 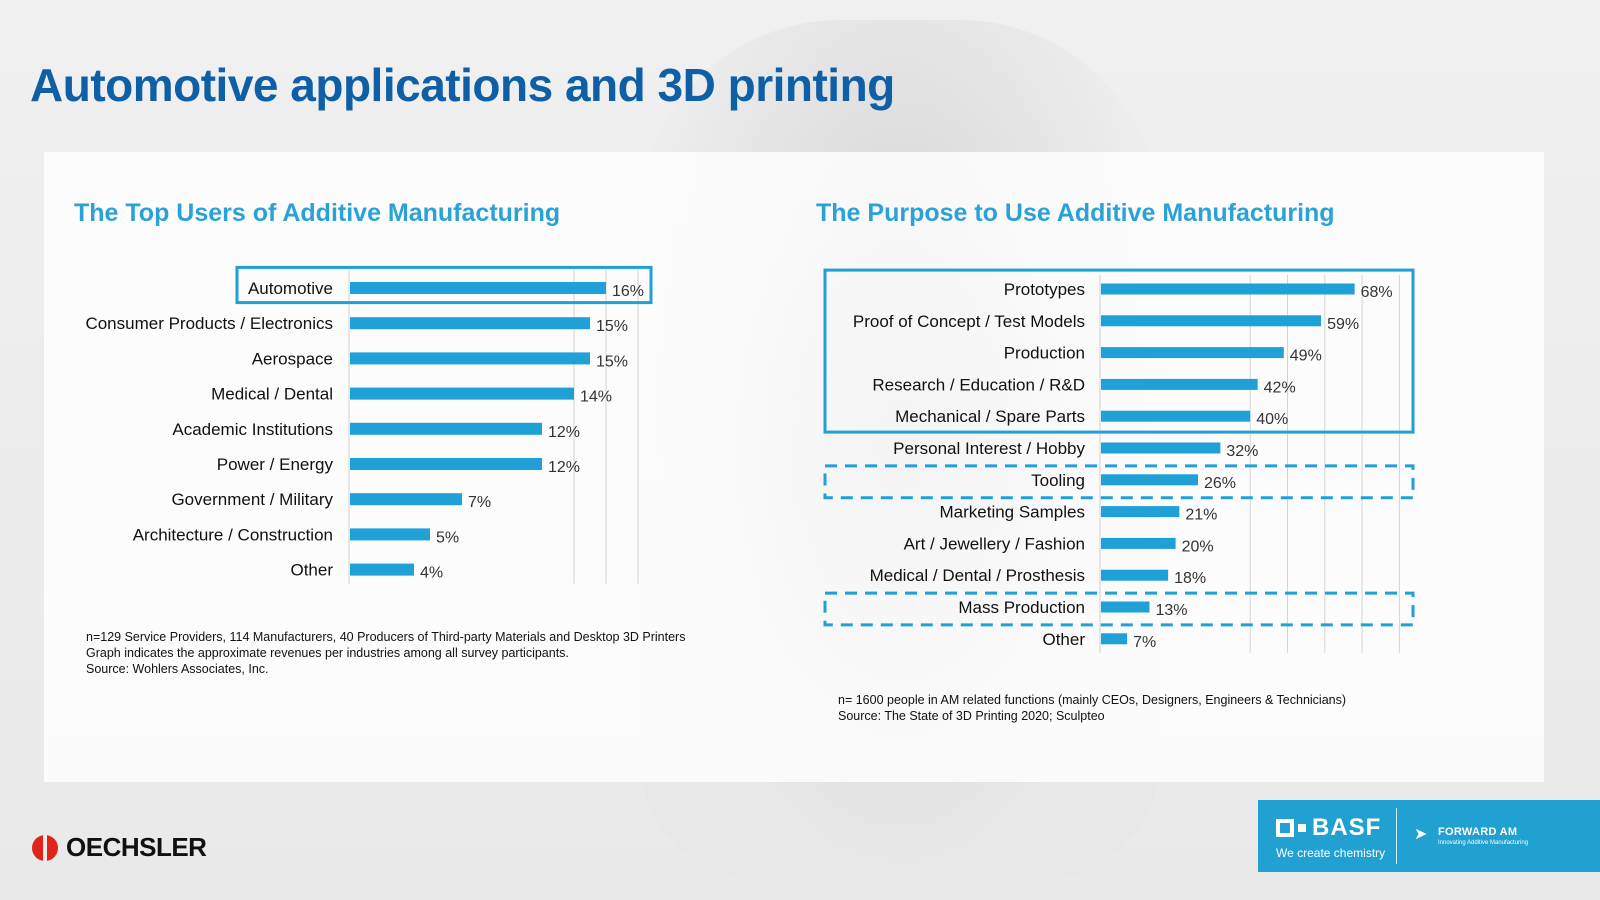 I want to click on data-label: 49%, so click(x=1306, y=356).